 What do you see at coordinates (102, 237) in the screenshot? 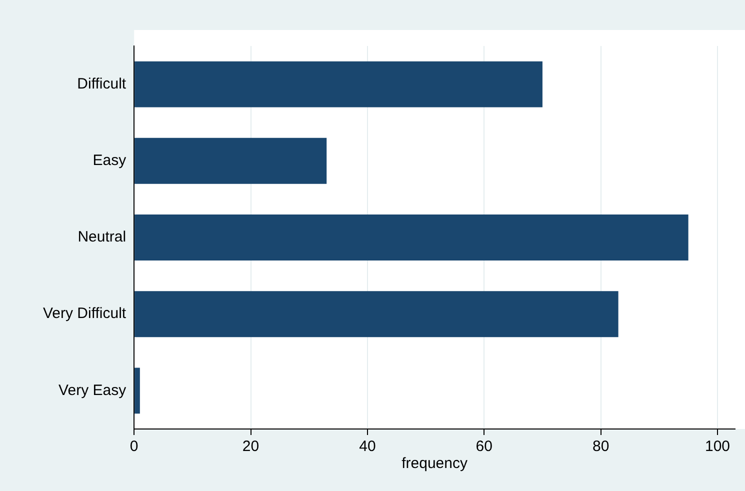
I see `y-tick-label: Neutral` at bounding box center [102, 237].